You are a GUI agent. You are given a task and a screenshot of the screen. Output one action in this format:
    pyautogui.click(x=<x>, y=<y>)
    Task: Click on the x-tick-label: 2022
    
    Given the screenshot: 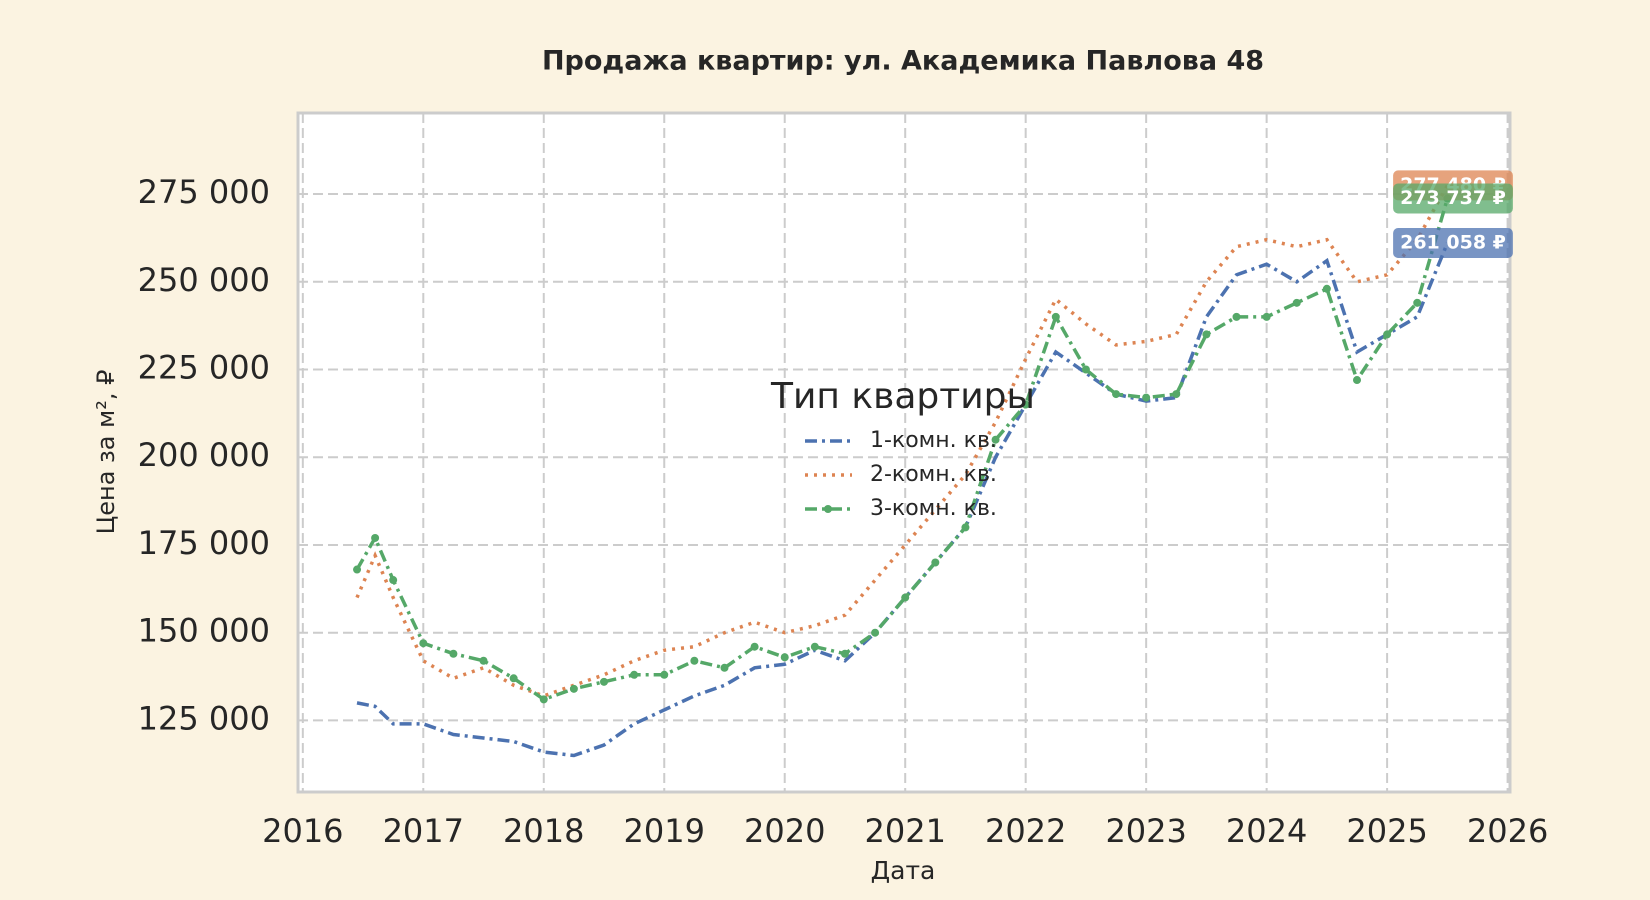 What is the action you would take?
    pyautogui.click(x=1025, y=831)
    